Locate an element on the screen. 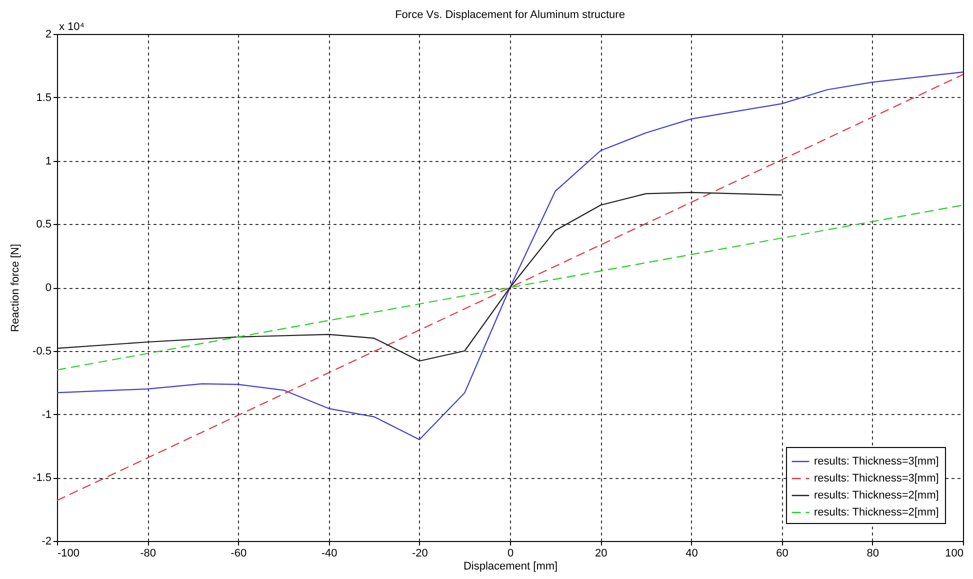 The width and height of the screenshot is (973, 579). x-tick-label: 20 is located at coordinates (601, 554).